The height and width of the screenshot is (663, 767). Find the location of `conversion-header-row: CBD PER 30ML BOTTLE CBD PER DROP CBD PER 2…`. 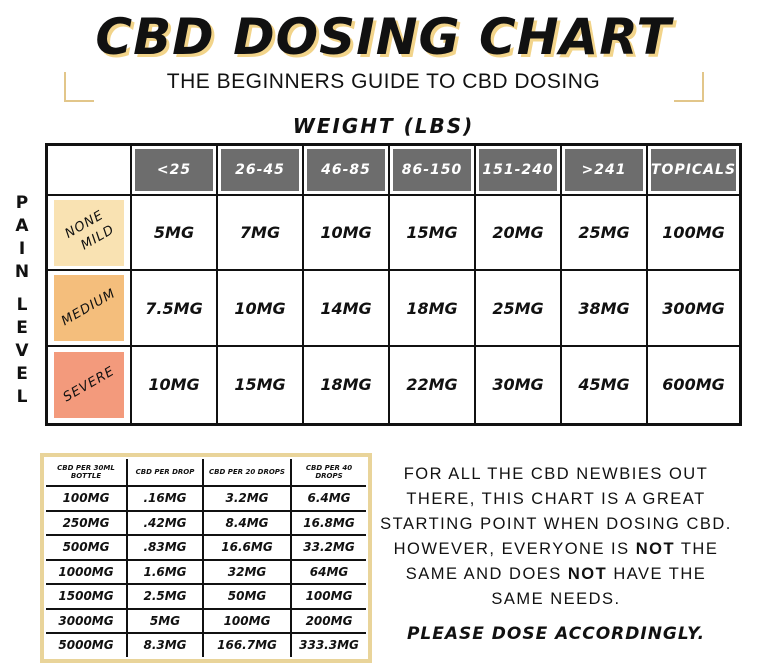

conversion-header-row: CBD PER 30ML BOTTLE CBD PER DROP CBD PER 2… is located at coordinates (206, 473).